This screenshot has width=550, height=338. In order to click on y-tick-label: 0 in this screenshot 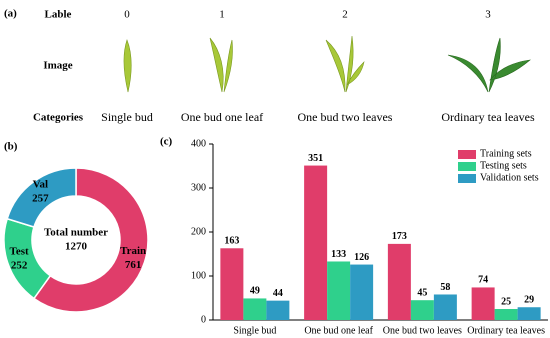, I will do `click(203, 319)`.